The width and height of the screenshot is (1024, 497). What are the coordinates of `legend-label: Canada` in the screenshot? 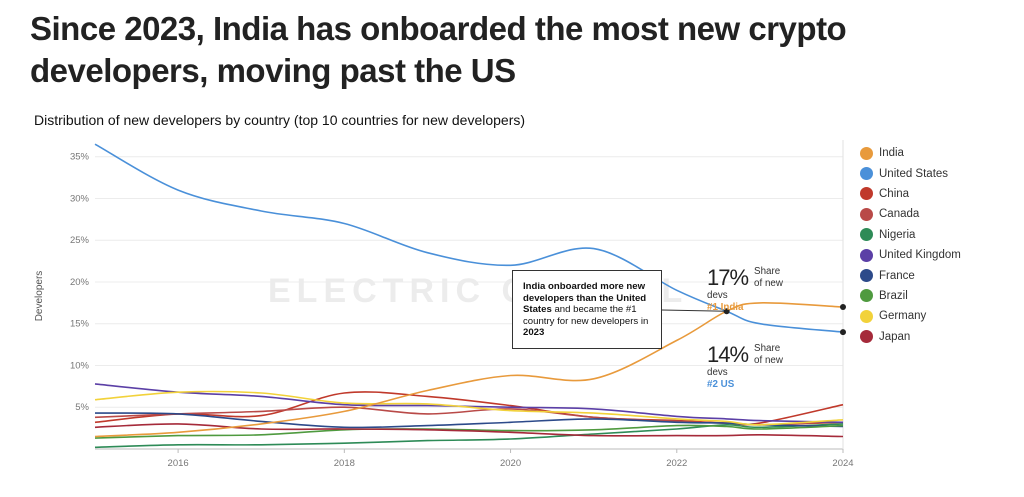 It's located at (899, 214).